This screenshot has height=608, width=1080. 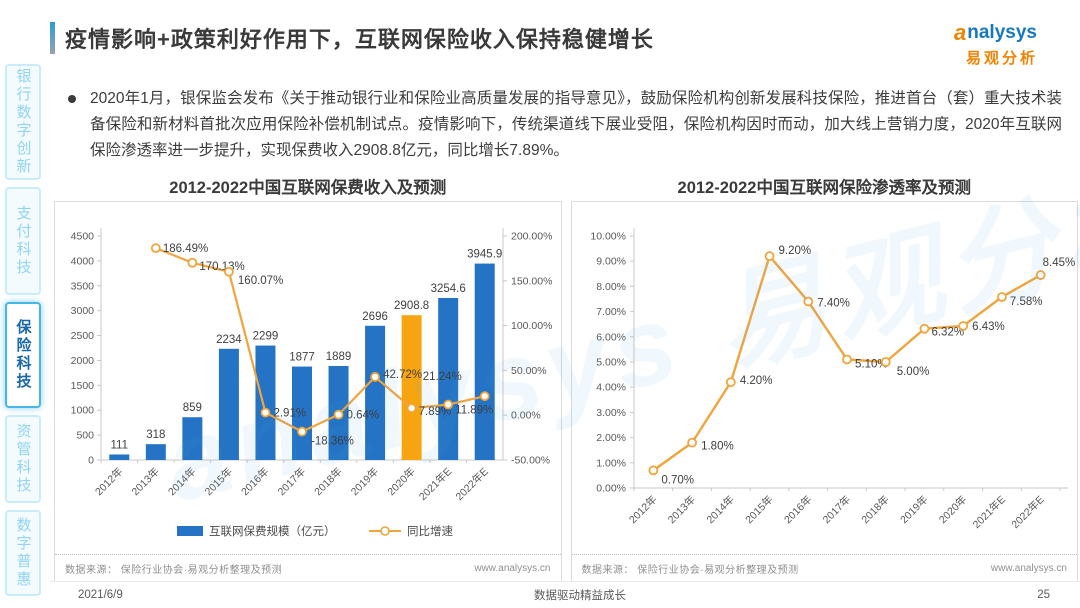 What do you see at coordinates (430, 531) in the screenshot?
I see `svg-text: 同比增速` at bounding box center [430, 531].